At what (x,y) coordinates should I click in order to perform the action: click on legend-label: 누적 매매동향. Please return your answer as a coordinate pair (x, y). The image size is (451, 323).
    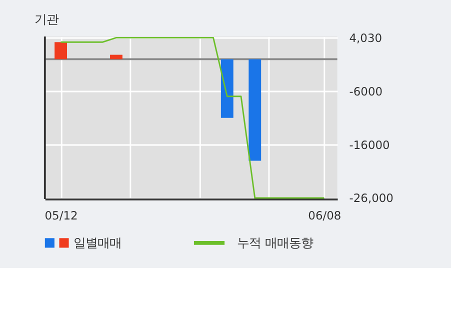
    Looking at the image, I should click on (274, 242).